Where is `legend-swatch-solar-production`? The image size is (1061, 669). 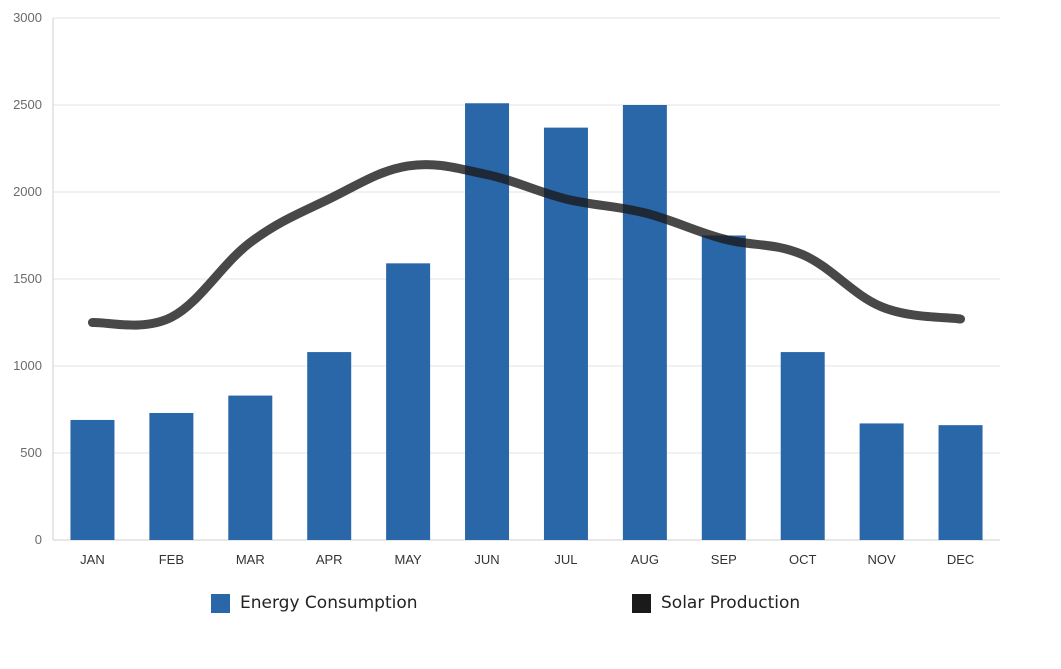 legend-swatch-solar-production is located at coordinates (641, 603).